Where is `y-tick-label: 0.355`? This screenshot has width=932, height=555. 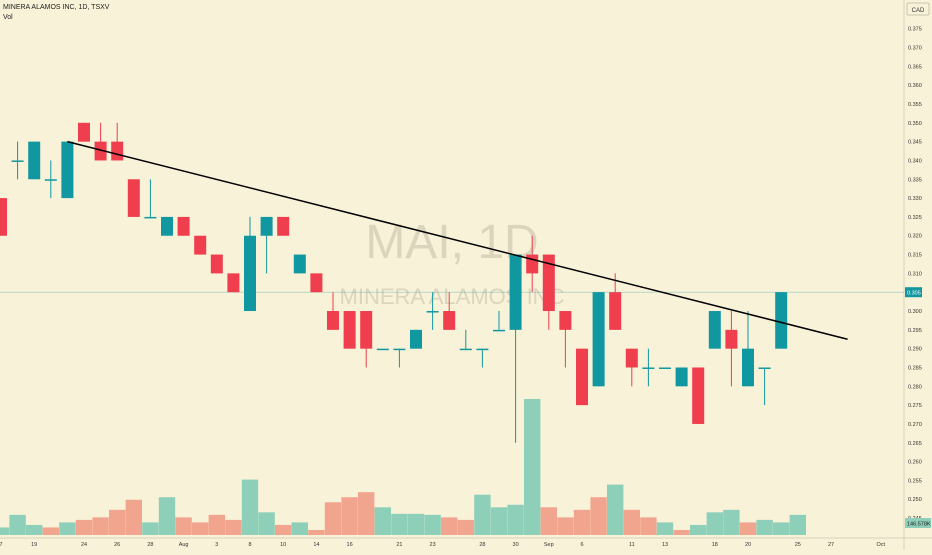
y-tick-label: 0.355 is located at coordinates (915, 105).